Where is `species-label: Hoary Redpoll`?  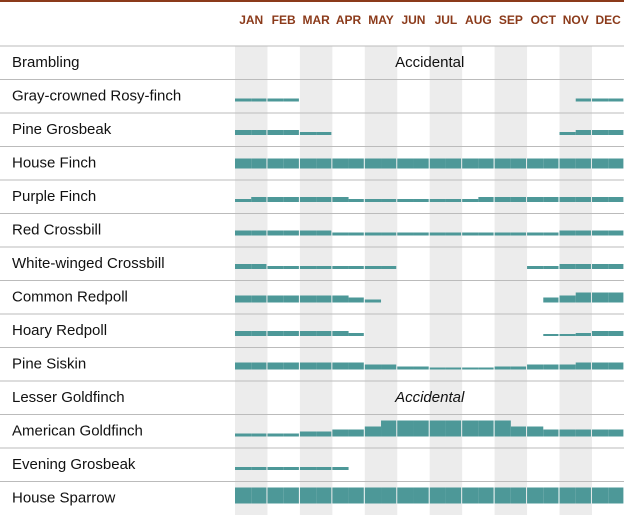
species-label: Hoary Redpoll is located at coordinates (59, 330).